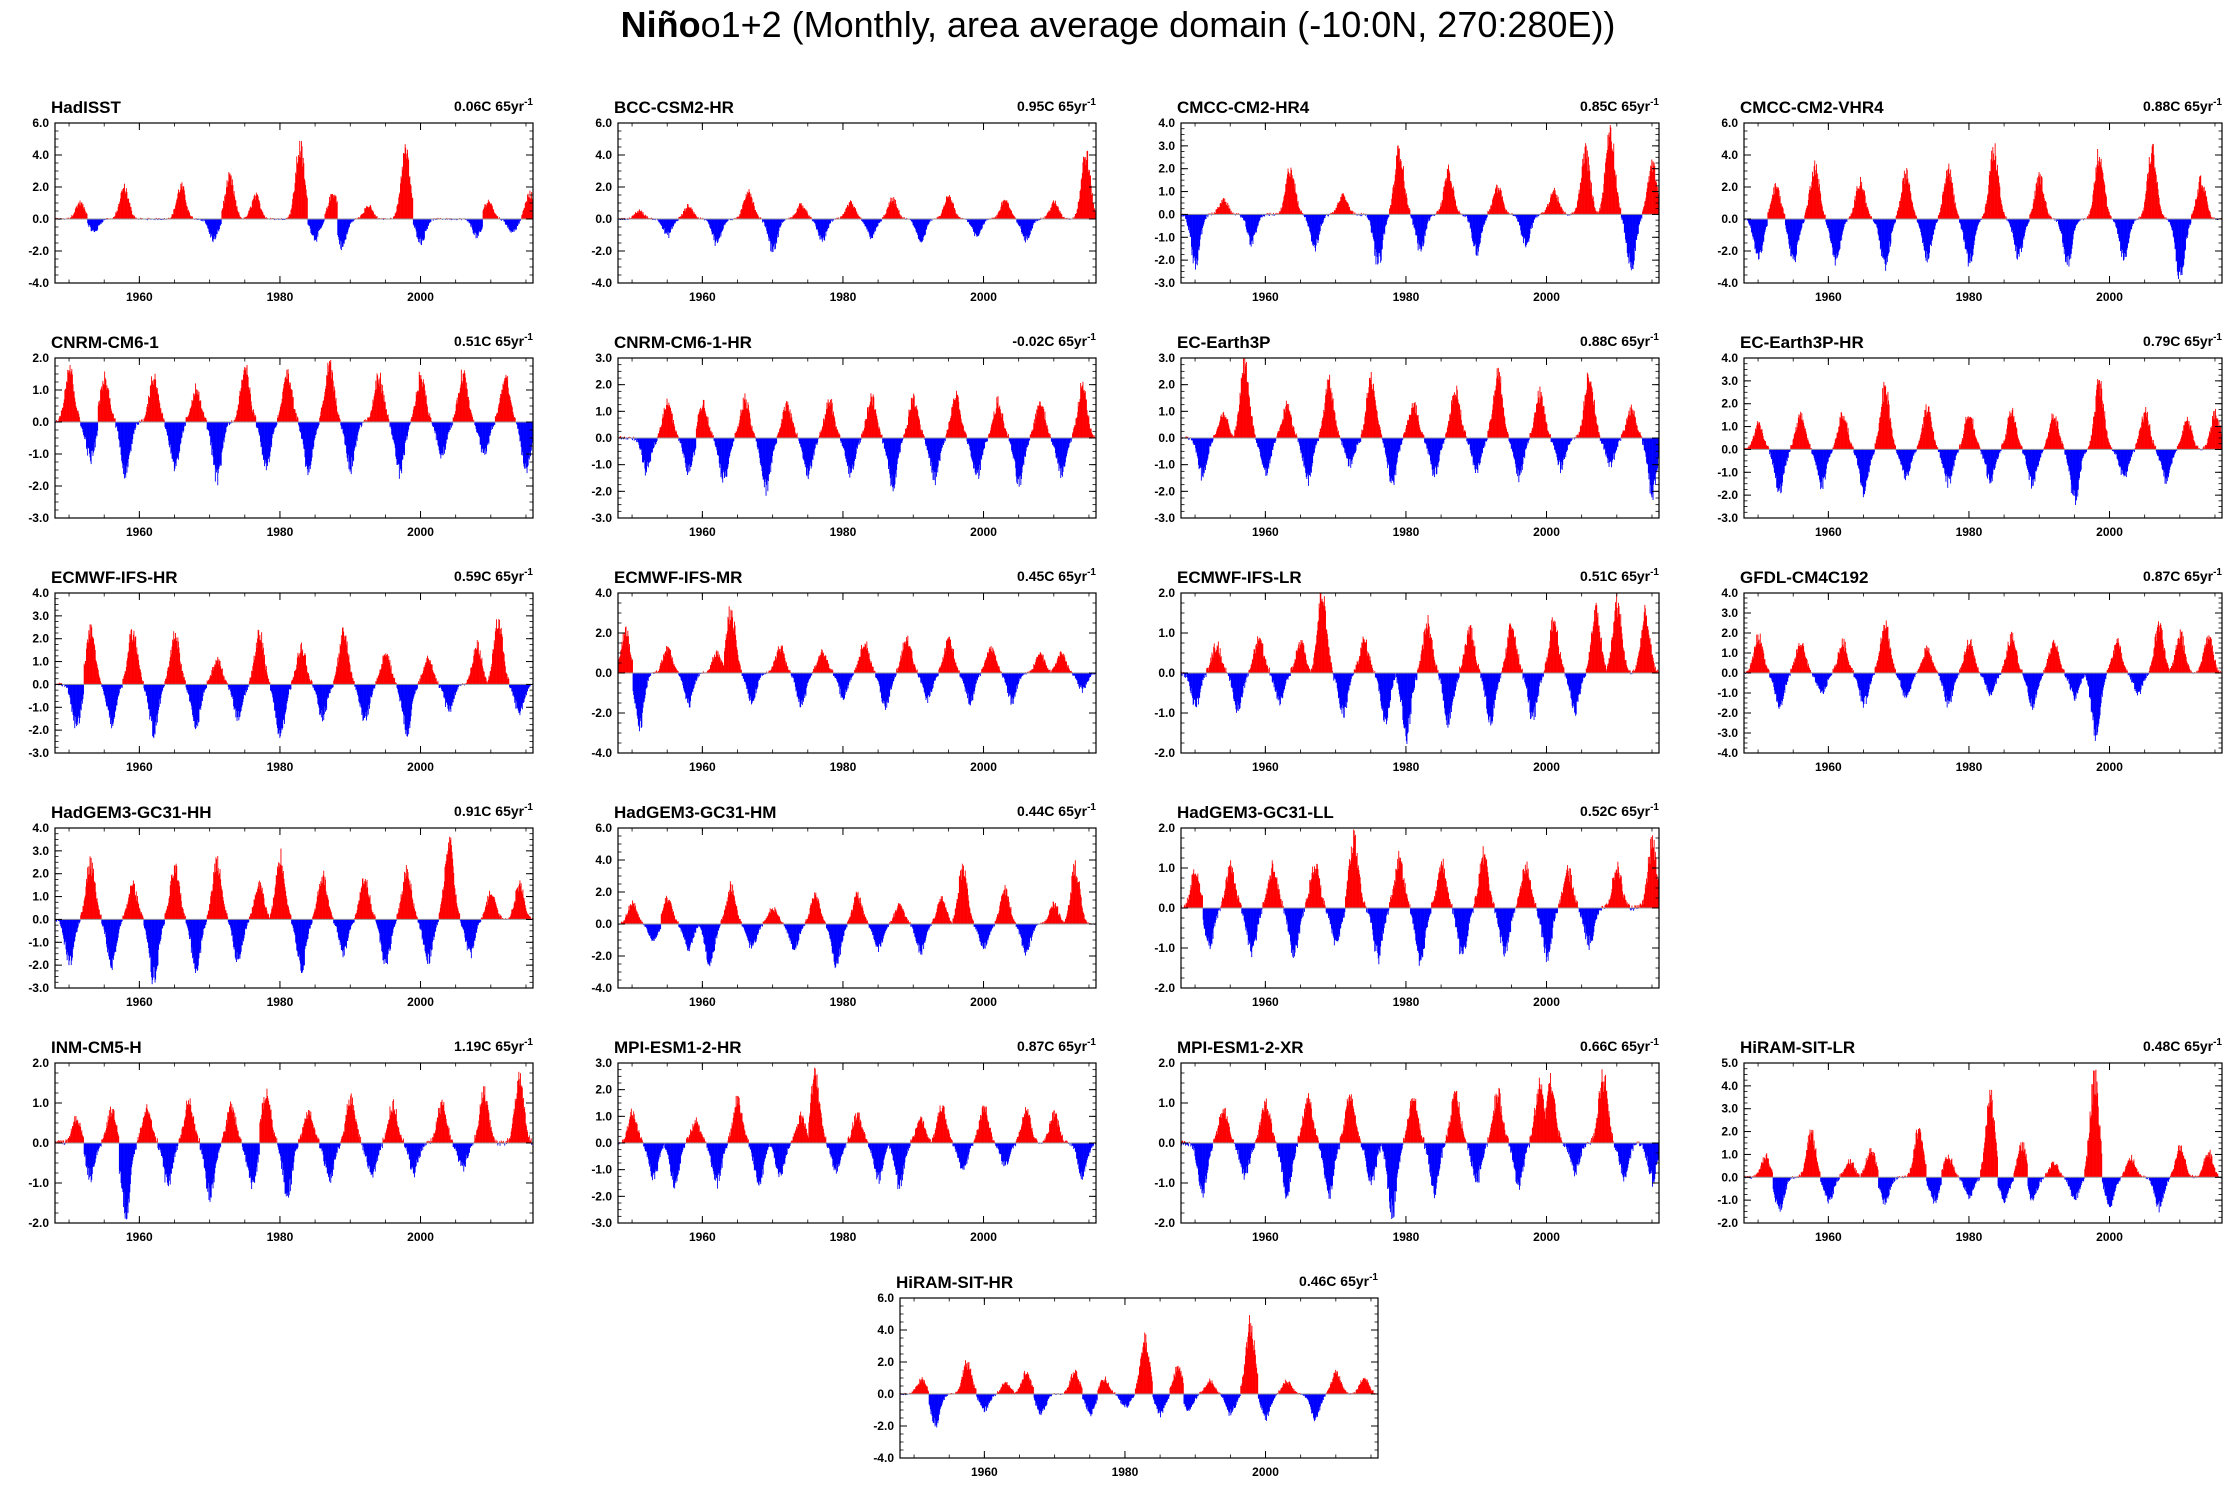 This screenshot has width=2236, height=1495. I want to click on trend-value: 0.88C 65yr, so click(2178, 106).